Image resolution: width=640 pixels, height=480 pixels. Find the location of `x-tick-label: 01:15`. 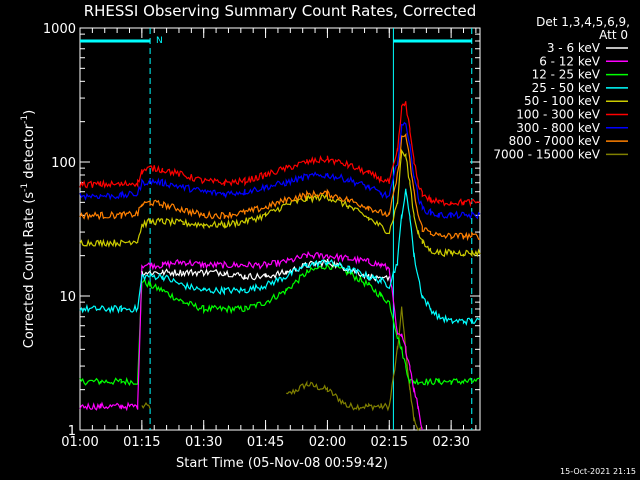

x-tick-label: 01:15 is located at coordinates (141, 442).